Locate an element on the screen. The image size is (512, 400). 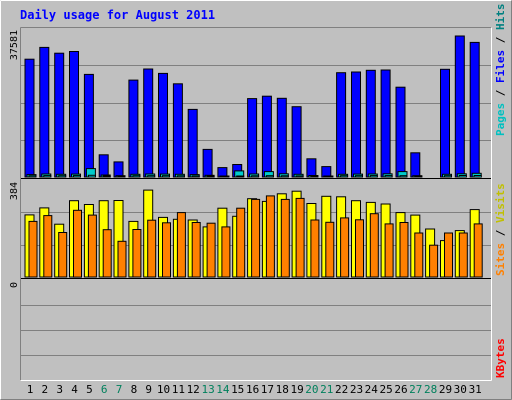
x-tick-label-day-25: 25 is located at coordinates (385, 389).